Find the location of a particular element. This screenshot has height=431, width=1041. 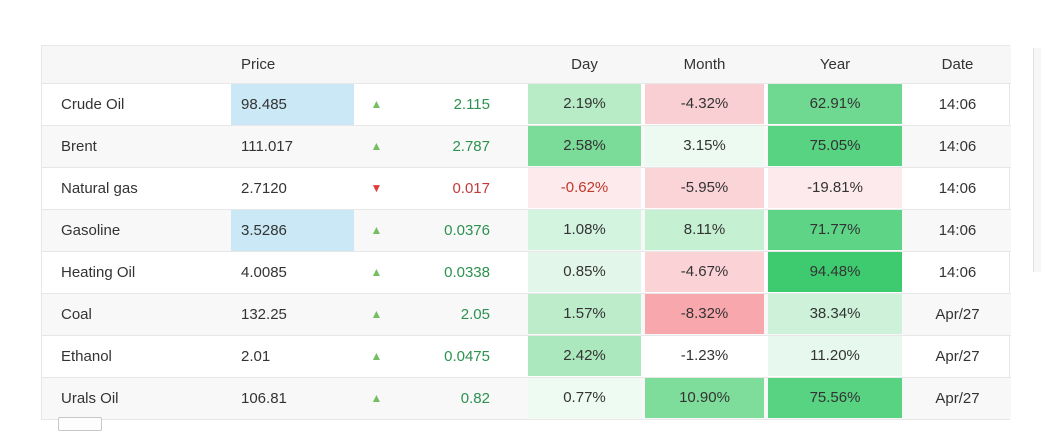

day-percent: 1.08% is located at coordinates (584, 230).